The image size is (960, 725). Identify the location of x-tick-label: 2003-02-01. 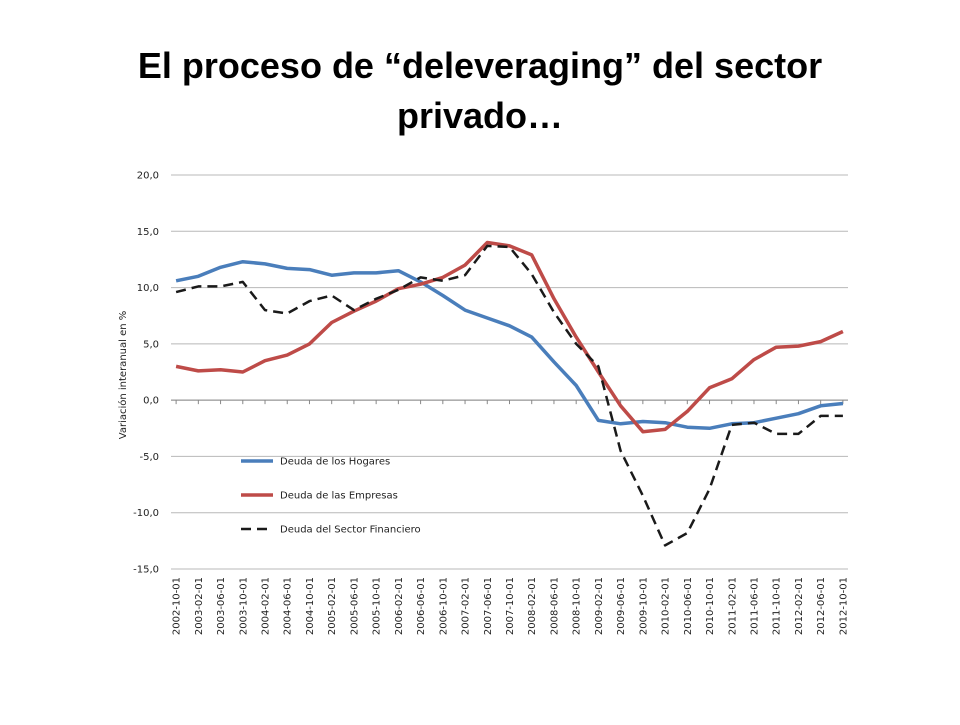
(199, 606).